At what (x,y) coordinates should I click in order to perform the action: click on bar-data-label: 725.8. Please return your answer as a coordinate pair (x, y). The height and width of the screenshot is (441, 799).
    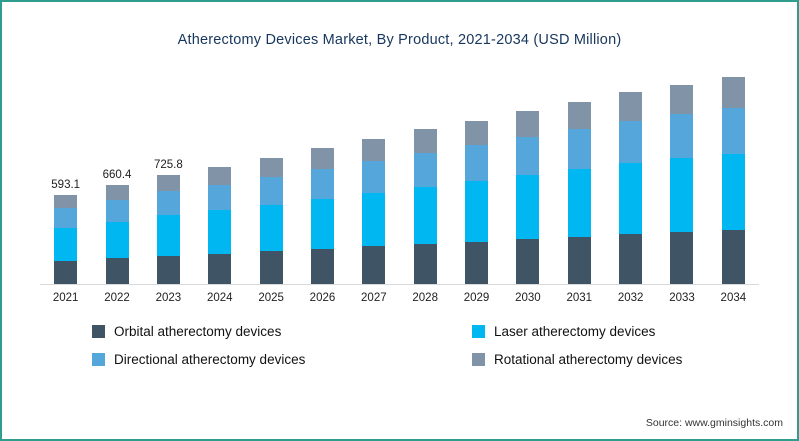
    Looking at the image, I should click on (168, 165).